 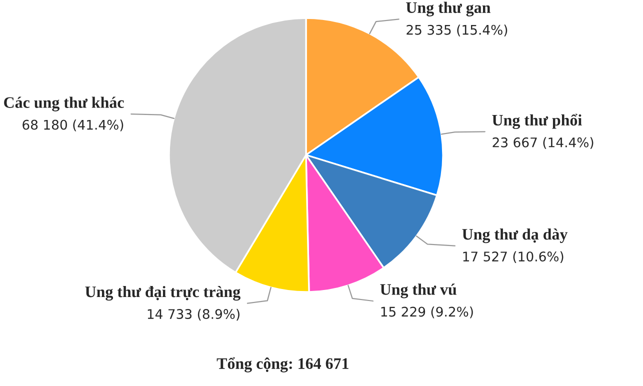 I want to click on slice-label: Ung thư gan, so click(x=448, y=9).